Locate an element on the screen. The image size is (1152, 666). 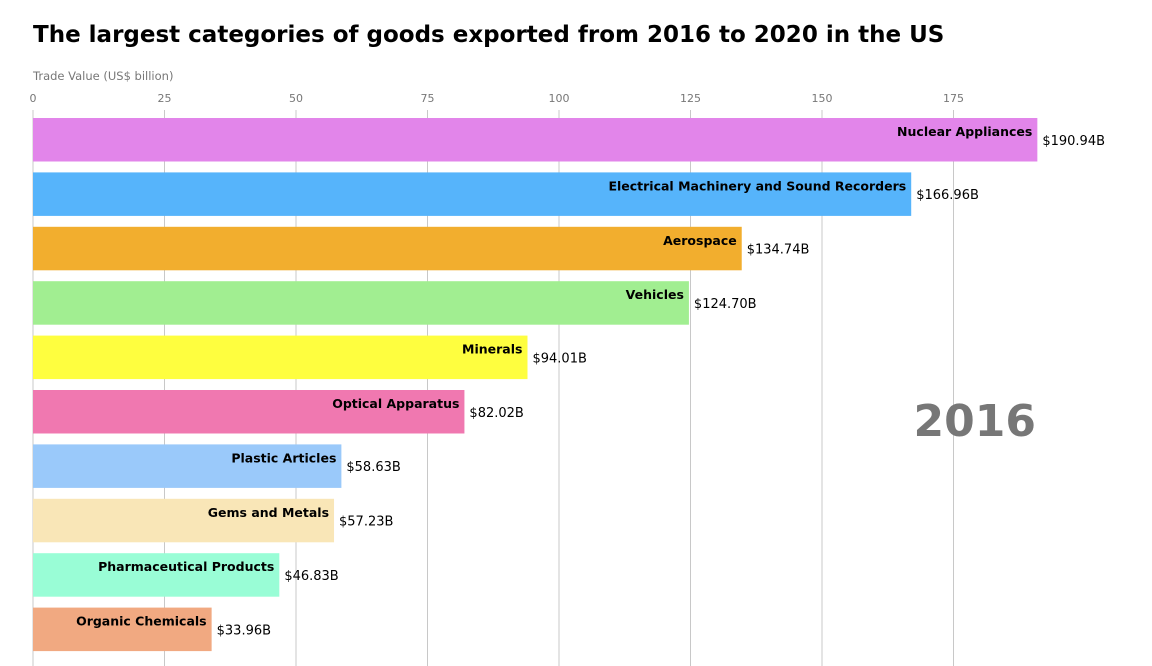
bar-group: Gems and Metals $57.23B is located at coordinates (213, 520).